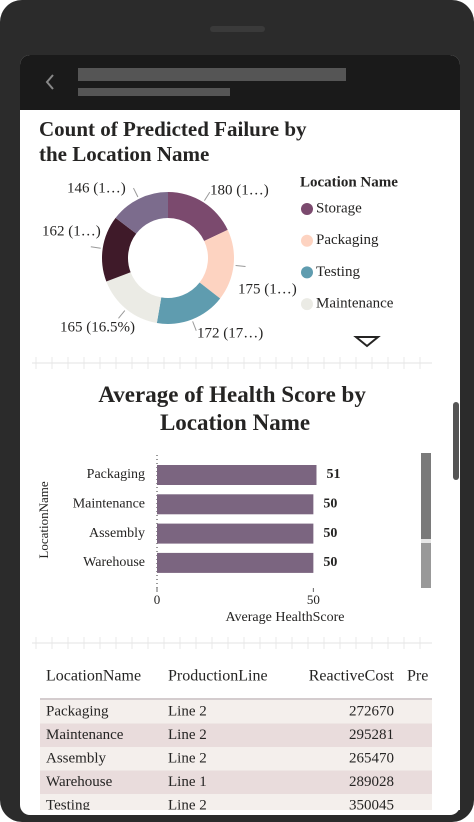 This screenshot has height=822, width=474. What do you see at coordinates (96, 188) in the screenshot?
I see `data-label: 146 (1…)` at bounding box center [96, 188].